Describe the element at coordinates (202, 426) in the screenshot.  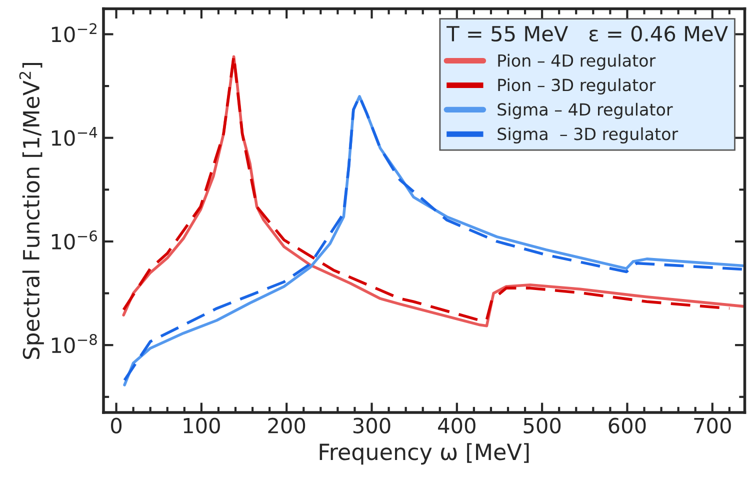
I see `x-tick-label: 100` at that location.